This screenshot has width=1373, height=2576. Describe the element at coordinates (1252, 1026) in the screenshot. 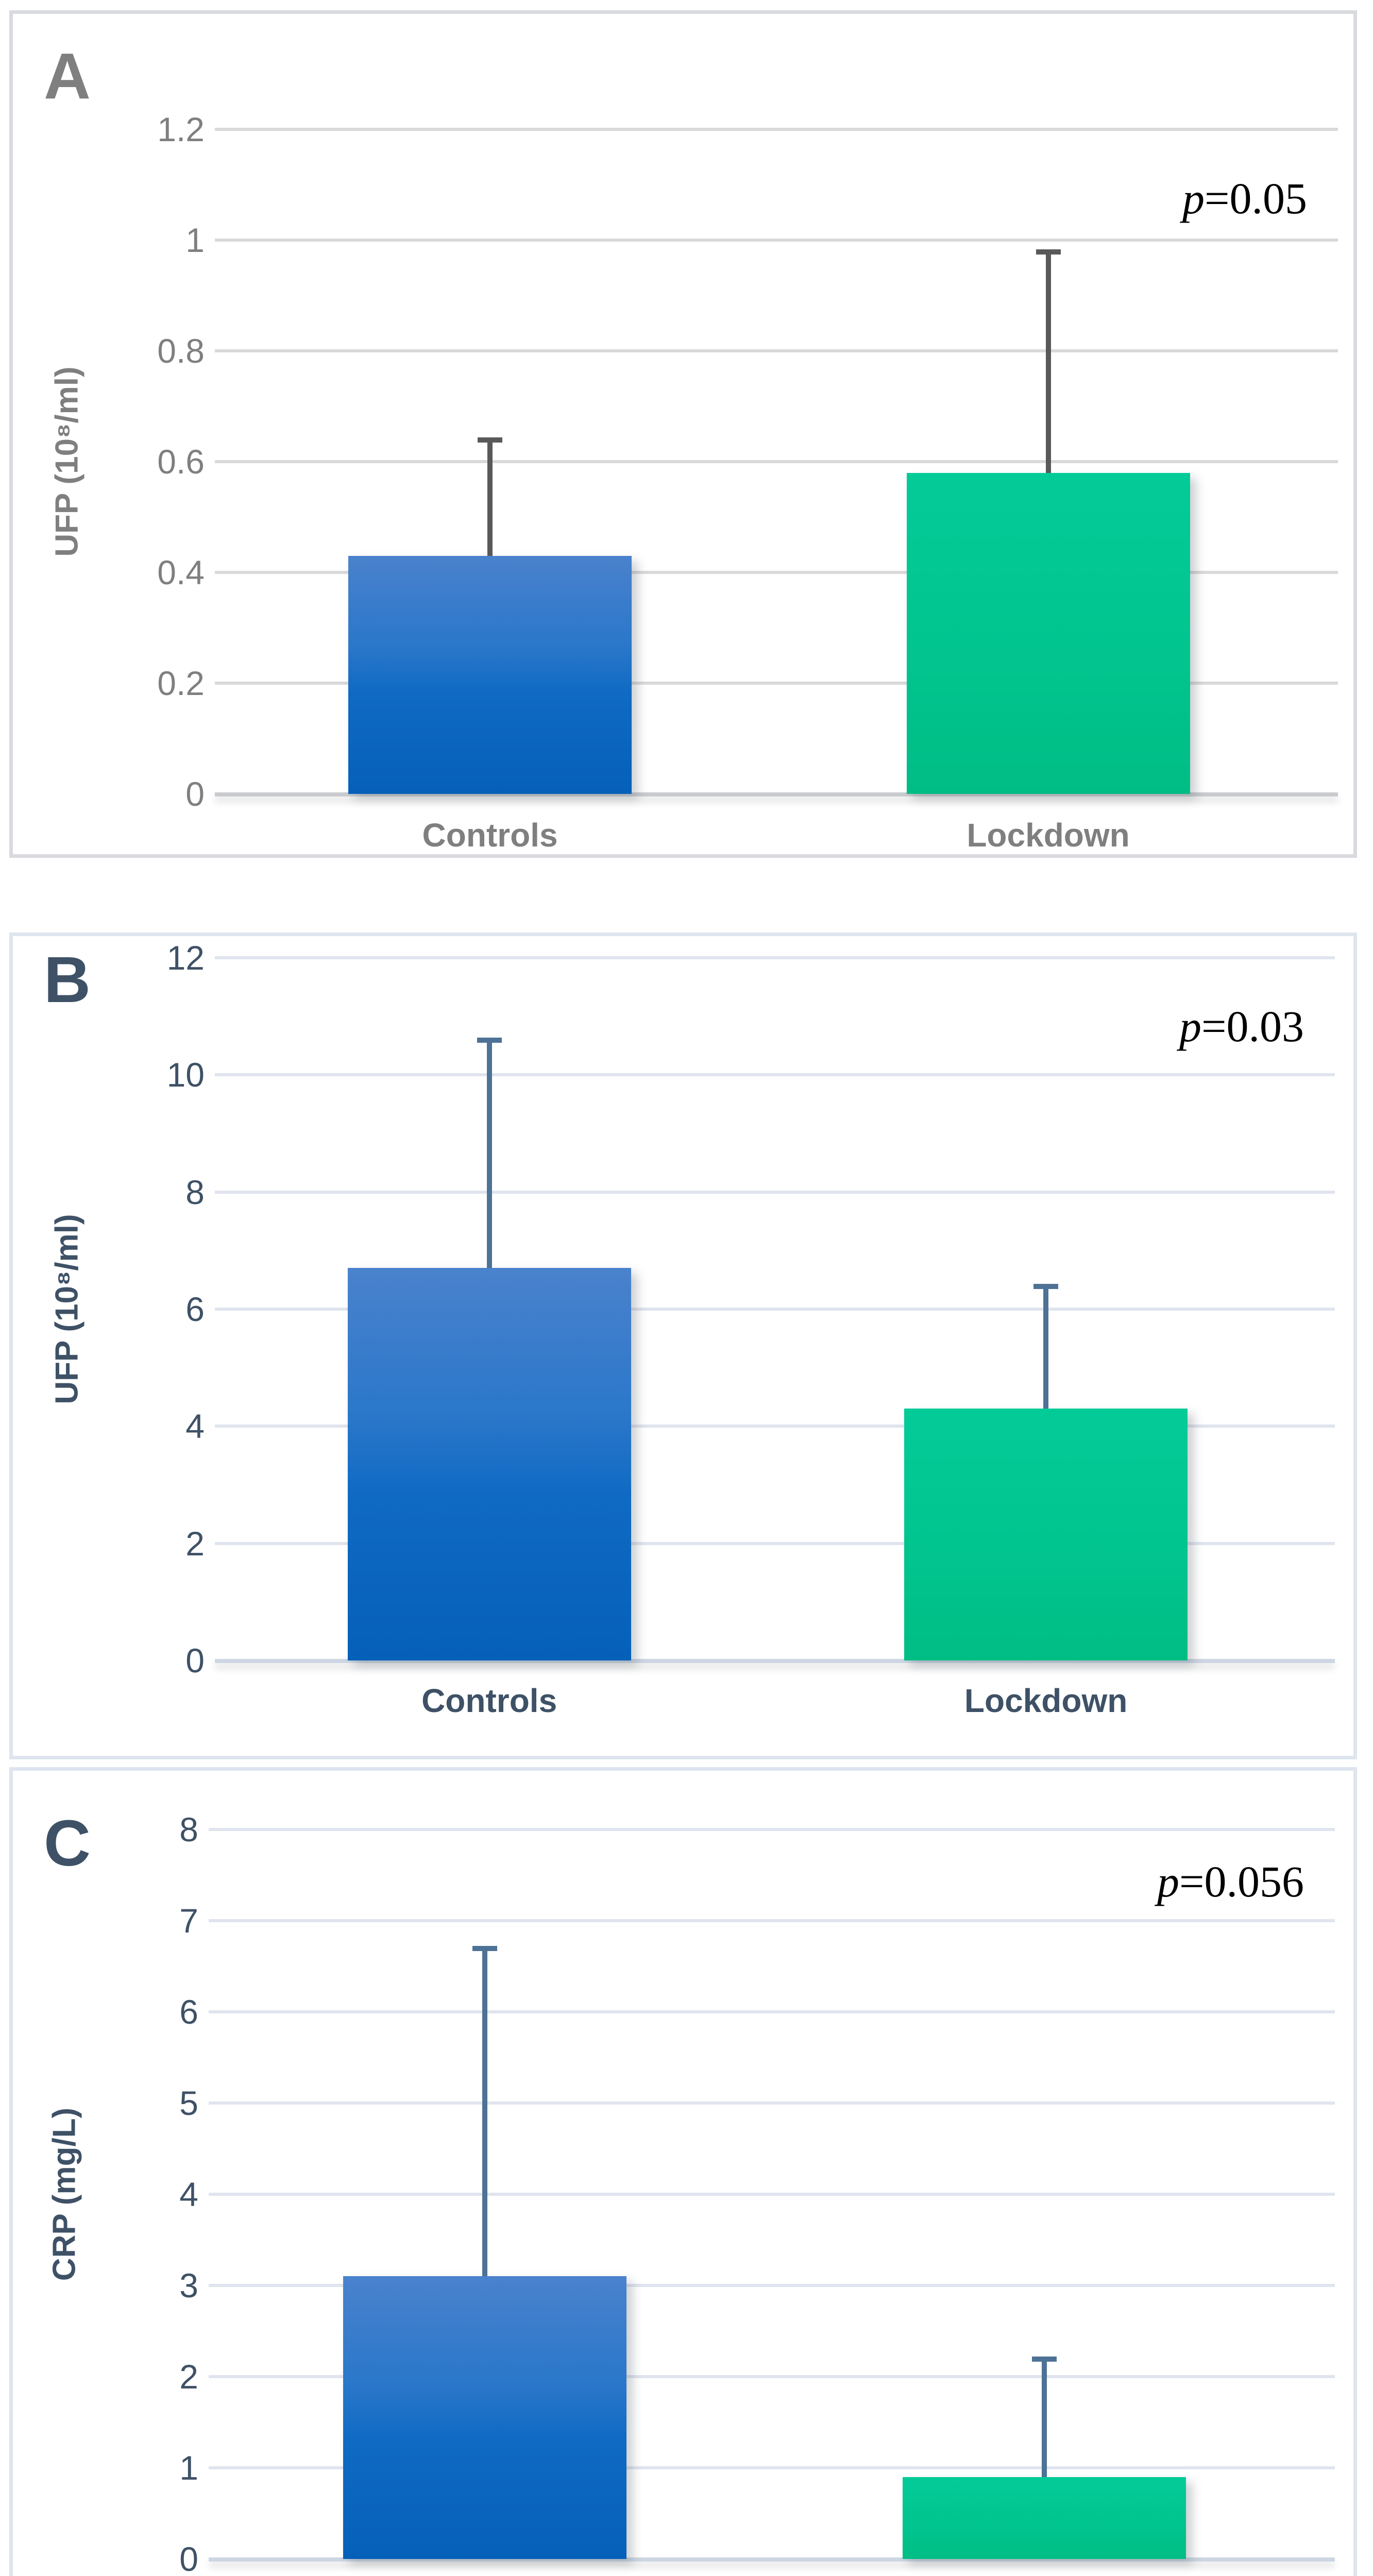

I see `p-value: =0.03` at that location.